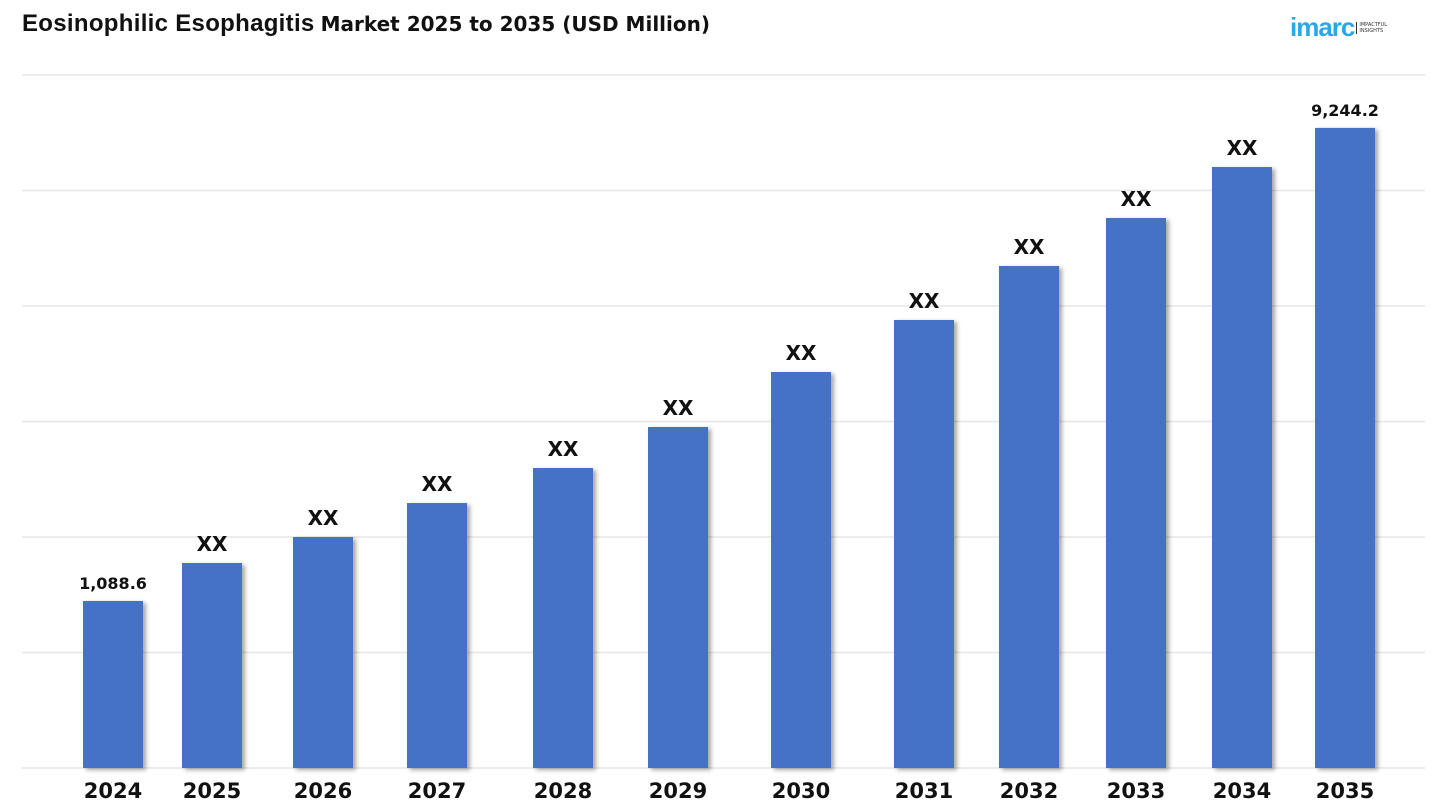  I want to click on chart-title-sub: Market 2025 to 2035 (USD Million), so click(515, 24).